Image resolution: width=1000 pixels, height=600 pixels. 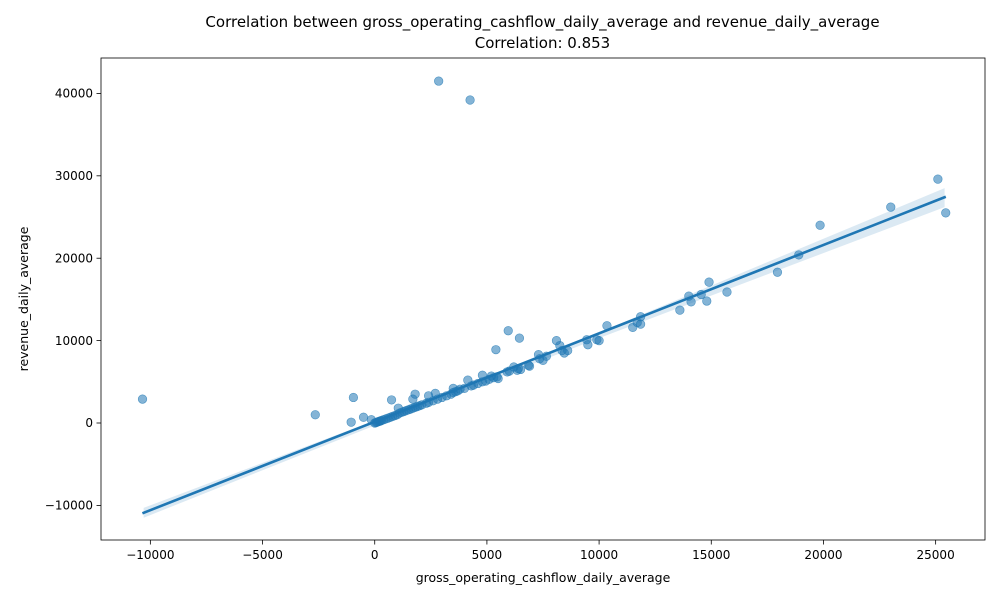 I want to click on x-axis-ticks: −10000 −5000 0 5000 10000 15000 20000 25000, so click(x=540, y=551).